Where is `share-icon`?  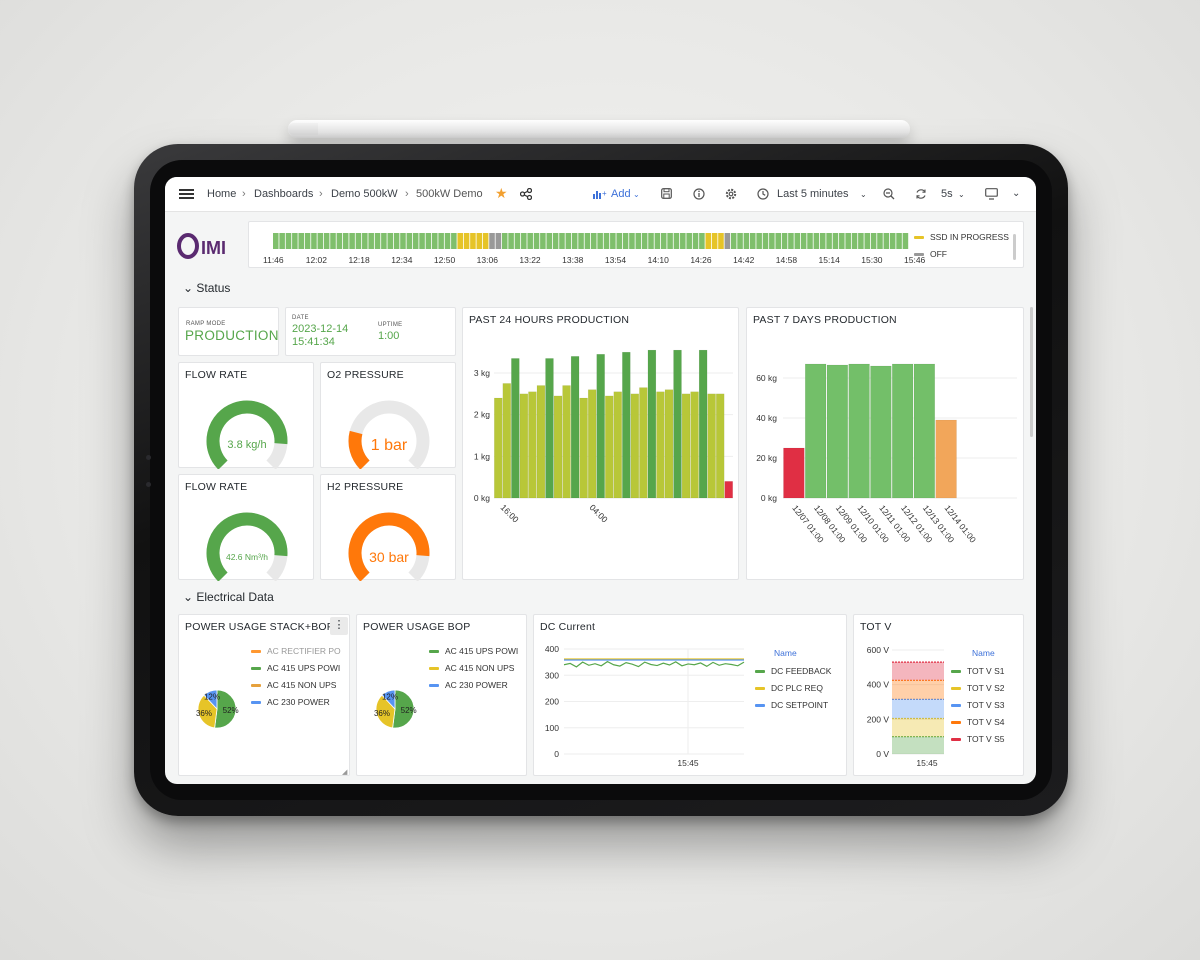
share-icon is located at coordinates (526, 194).